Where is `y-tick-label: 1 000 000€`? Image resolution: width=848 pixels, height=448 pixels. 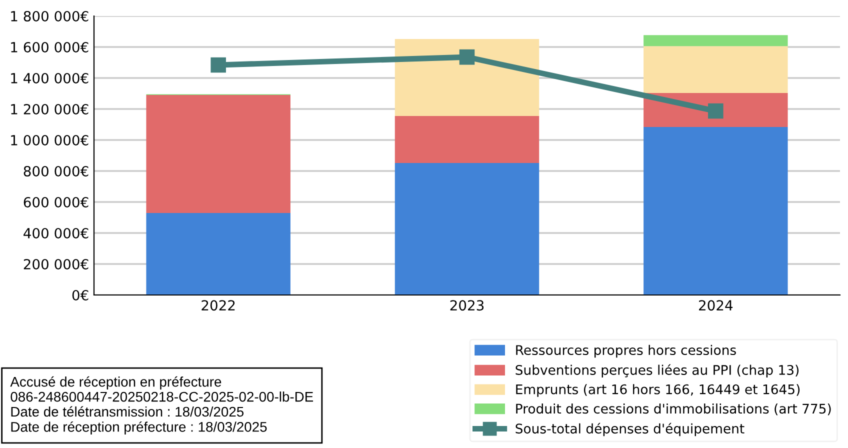 y-tick-label: 1 000 000€ is located at coordinates (49, 140).